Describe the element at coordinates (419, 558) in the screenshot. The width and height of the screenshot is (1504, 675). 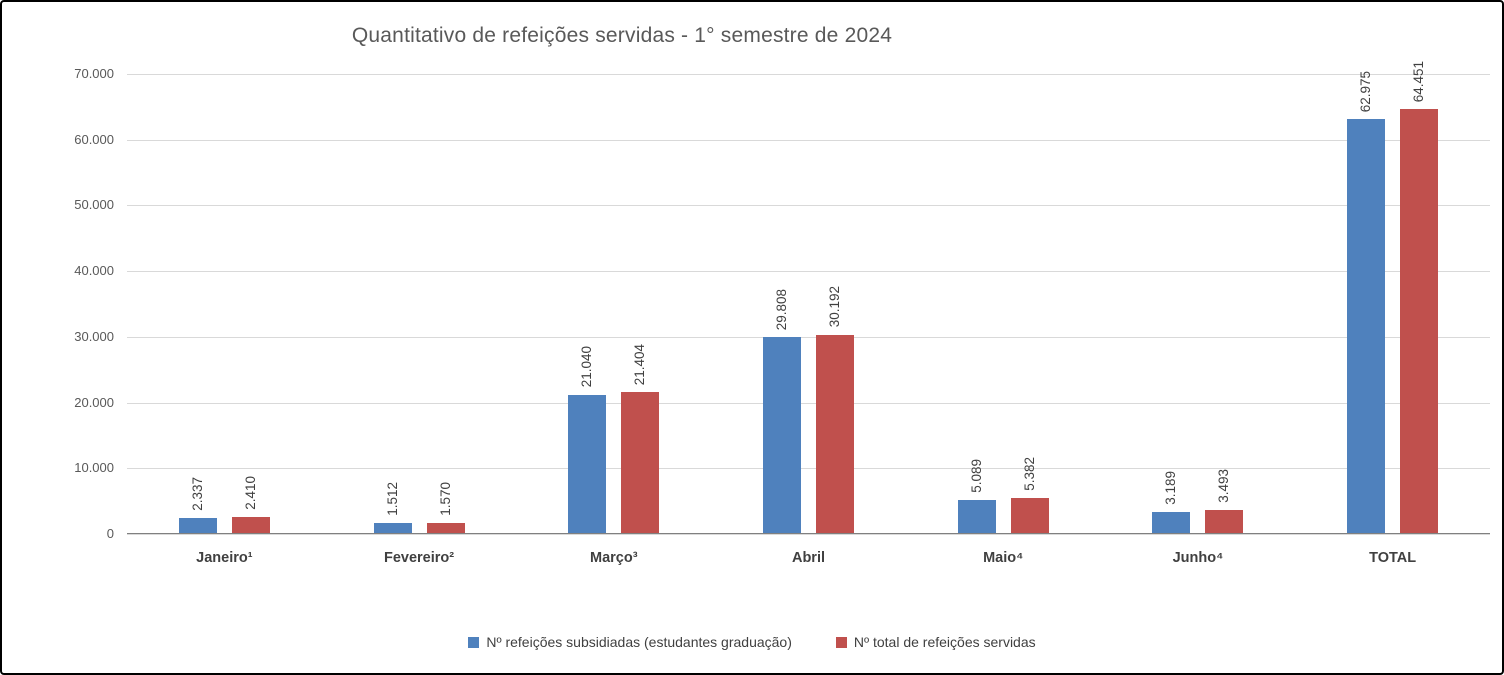
I see `x-category-label: Fevereiro²` at that location.